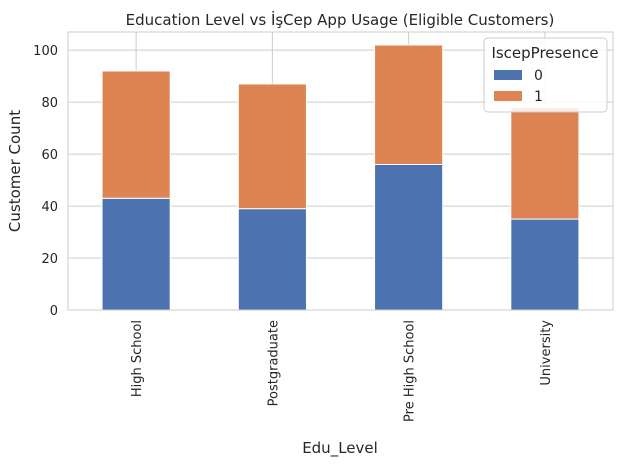 The image size is (623, 464). What do you see at coordinates (544, 53) in the screenshot?
I see `legend-title: IscepPresence` at bounding box center [544, 53].